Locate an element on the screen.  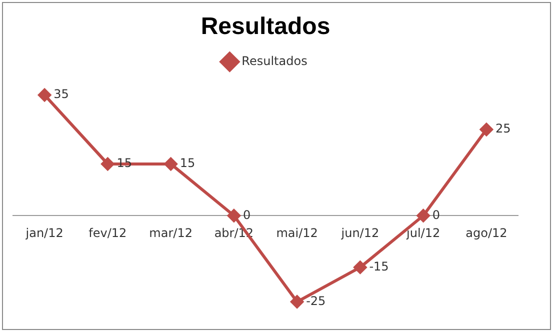
data-label: 25 is located at coordinates (503, 129).